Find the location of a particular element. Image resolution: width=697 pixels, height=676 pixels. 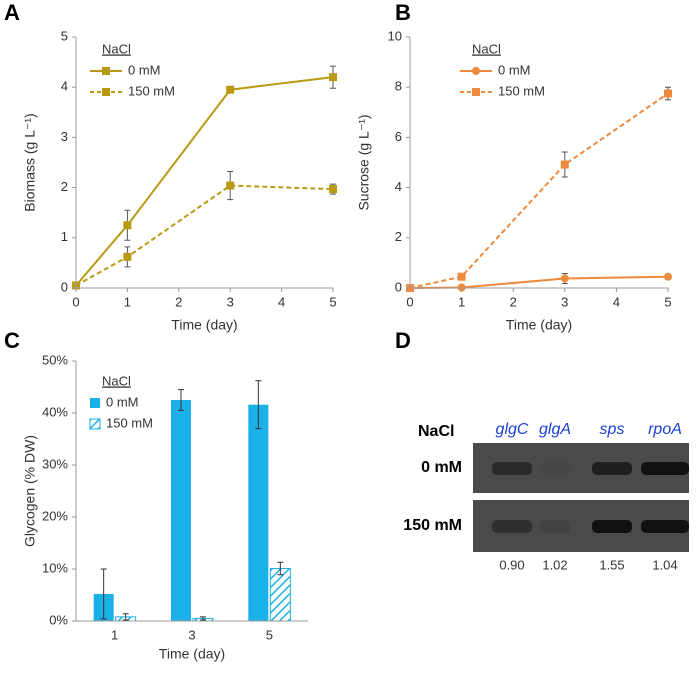

ratio-label: 1.04 is located at coordinates (664, 564).